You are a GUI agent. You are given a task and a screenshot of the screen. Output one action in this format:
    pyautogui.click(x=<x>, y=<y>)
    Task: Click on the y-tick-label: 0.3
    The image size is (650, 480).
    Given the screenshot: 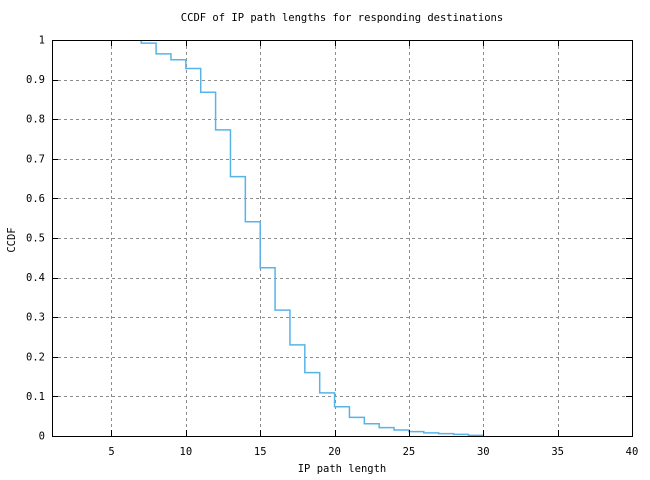 What is the action you would take?
    pyautogui.click(x=35, y=318)
    